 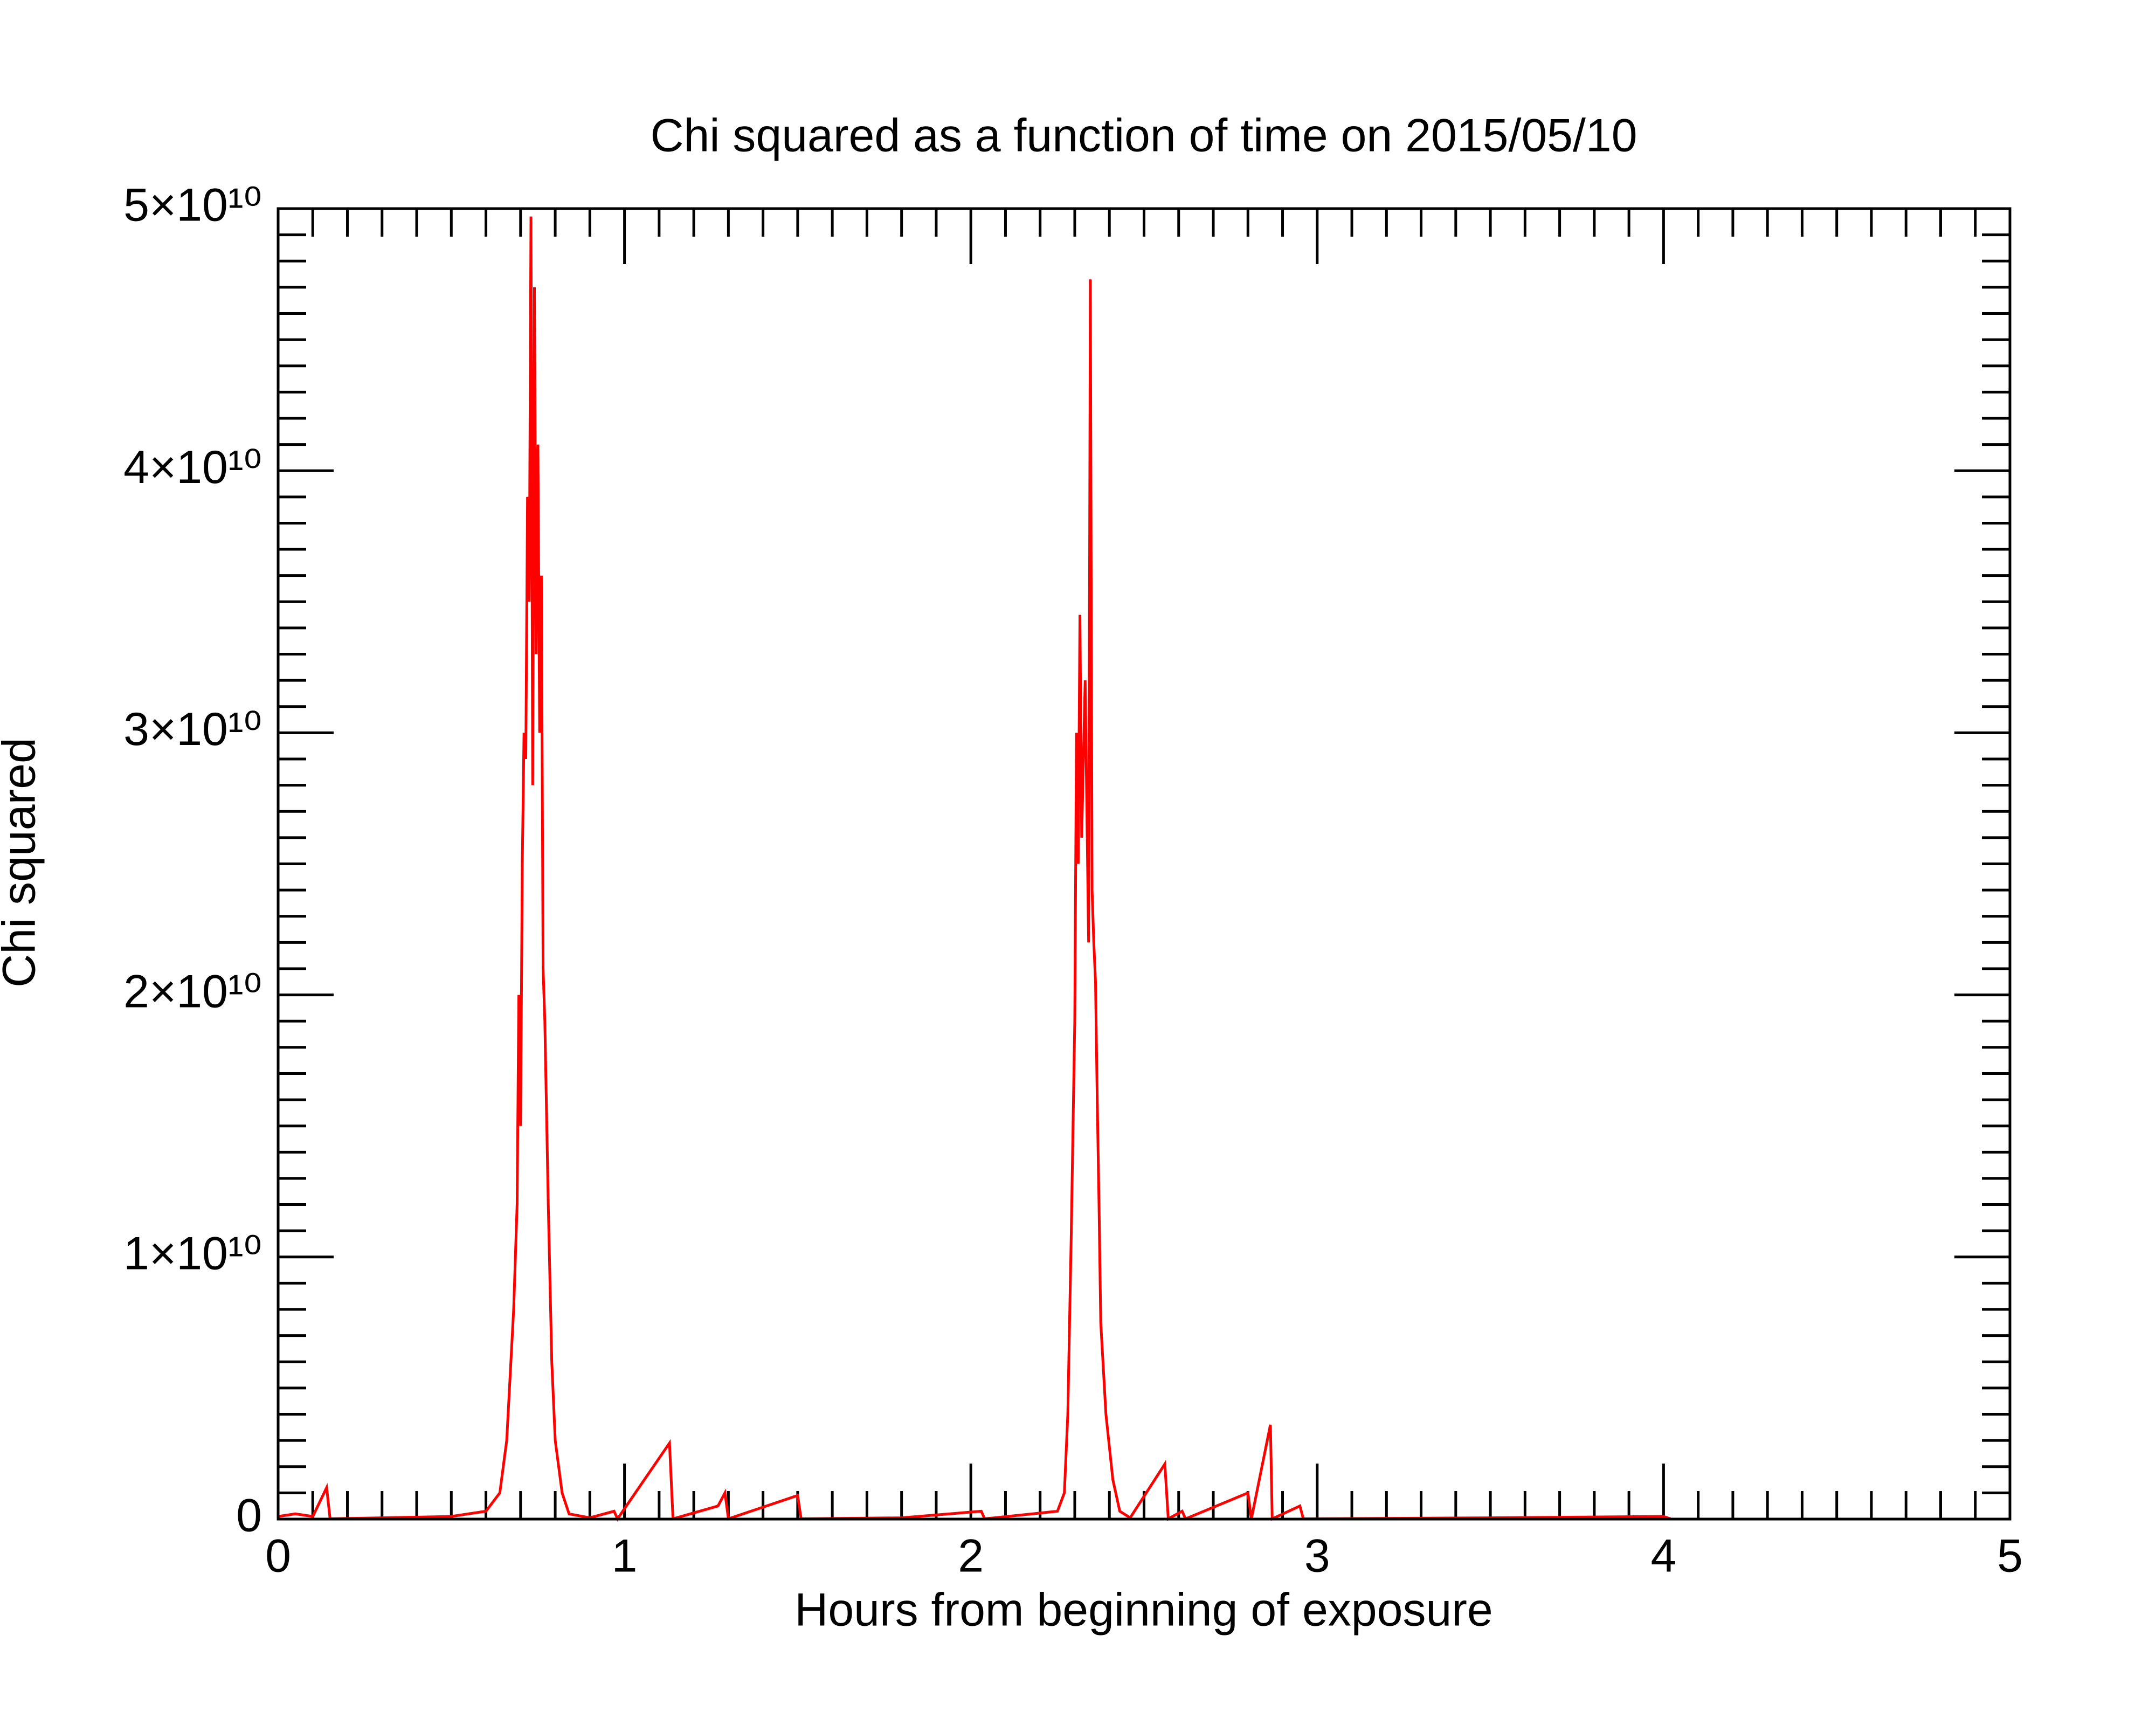 I want to click on x-tick-label: 1, so click(x=625, y=1556).